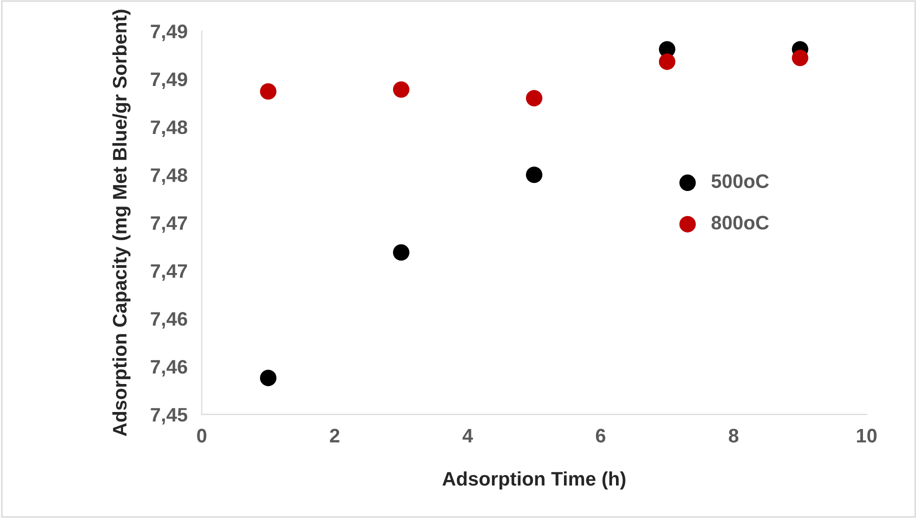  Describe the element at coordinates (169, 416) in the screenshot. I see `y-tick-label: 7,45` at that location.